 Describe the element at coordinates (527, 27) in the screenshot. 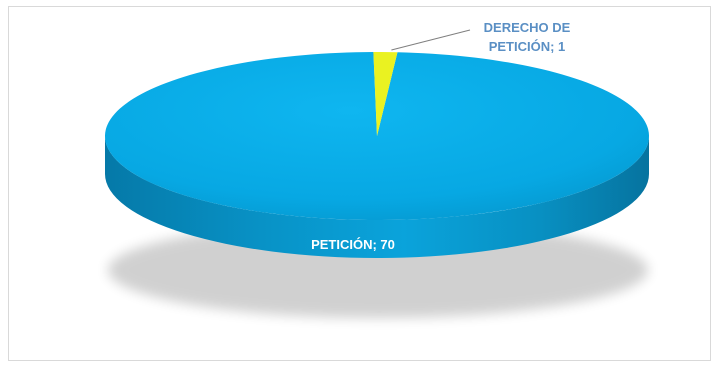

I see `data-label-derecho-line1: DERECHO DE` at that location.